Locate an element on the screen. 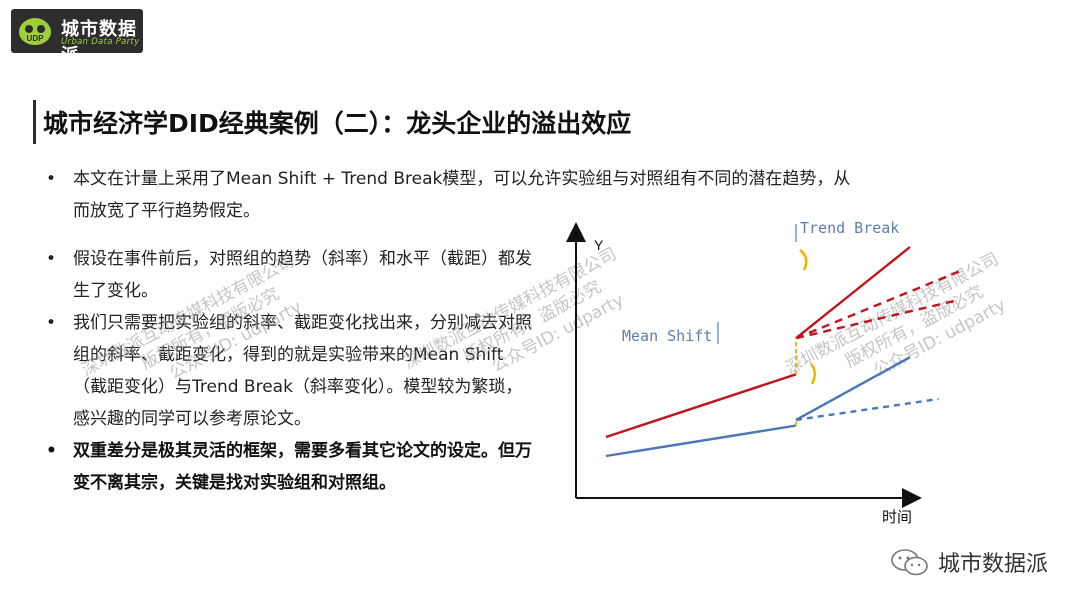 Image resolution: width=1080 pixels, height=608 pixels. footer-account-name: 城市数据派 is located at coordinates (992, 564).